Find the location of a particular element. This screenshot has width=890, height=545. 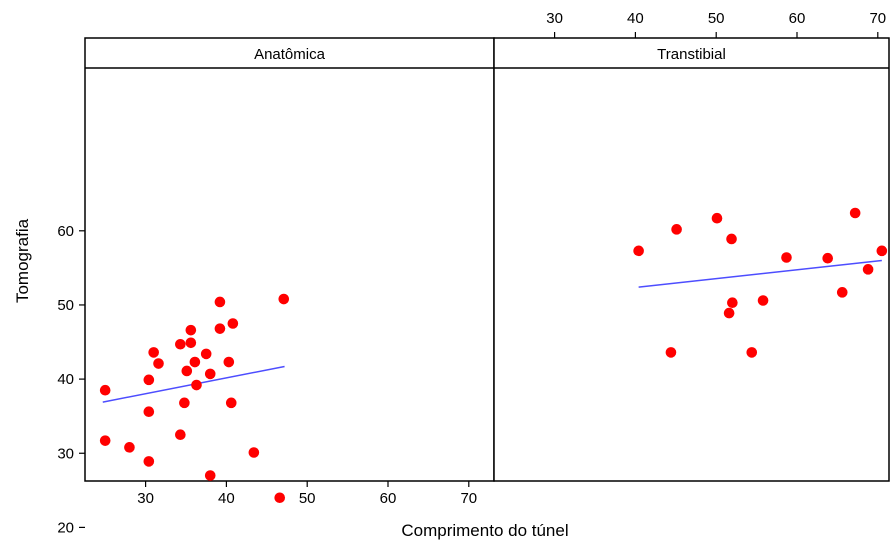

y-tick-label: 30 is located at coordinates (65, 453).